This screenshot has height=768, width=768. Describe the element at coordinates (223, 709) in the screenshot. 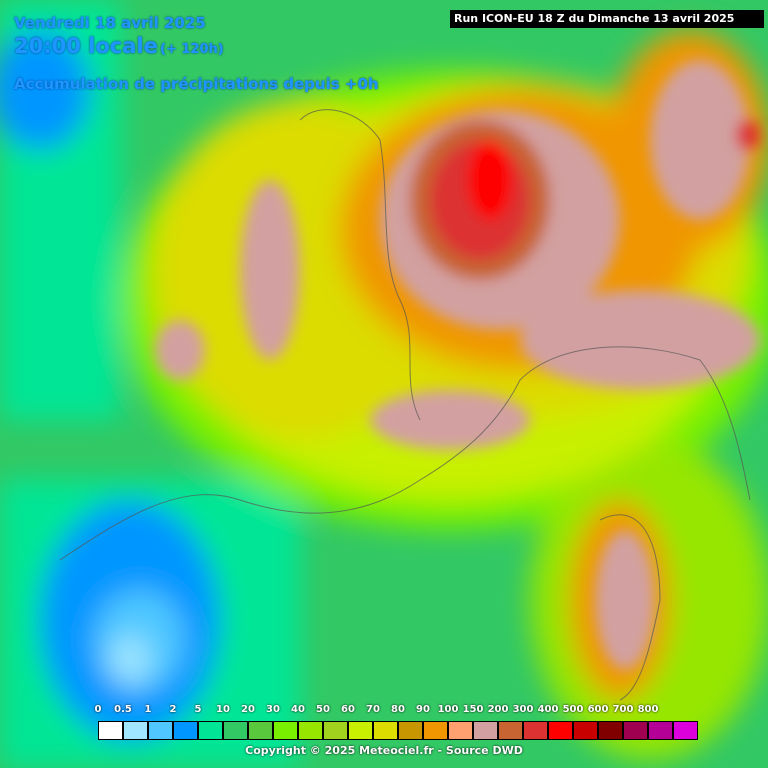

I see `legend-label: 10` at that location.